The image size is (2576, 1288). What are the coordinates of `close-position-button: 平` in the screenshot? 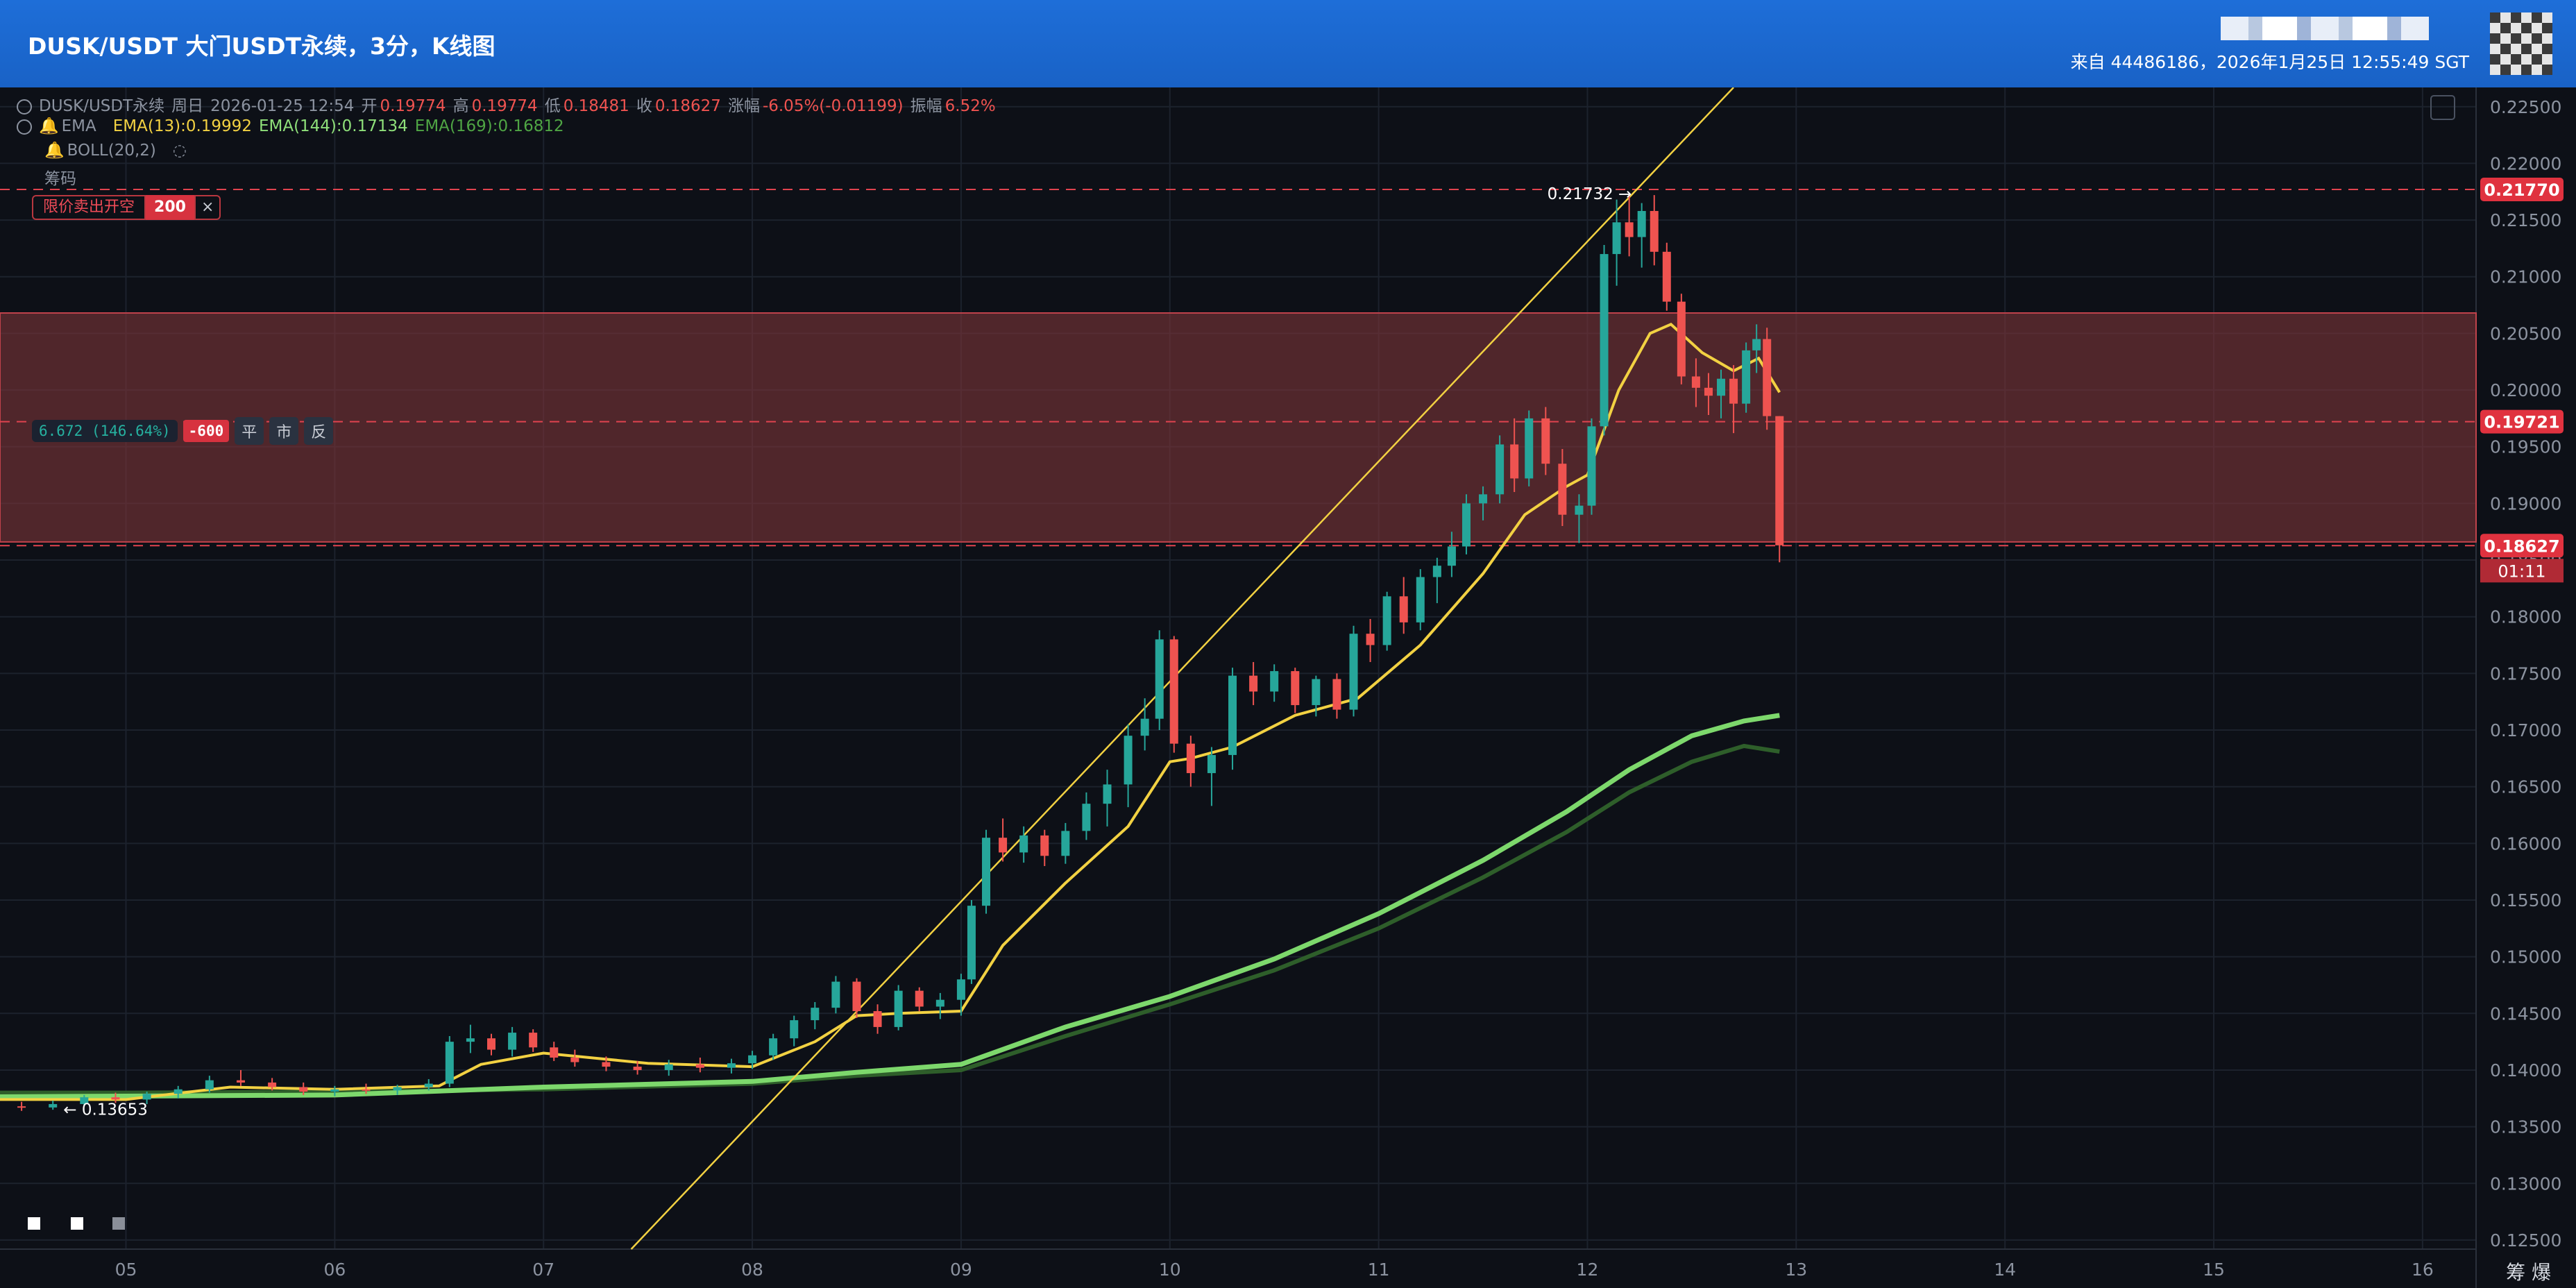 It's located at (249, 431).